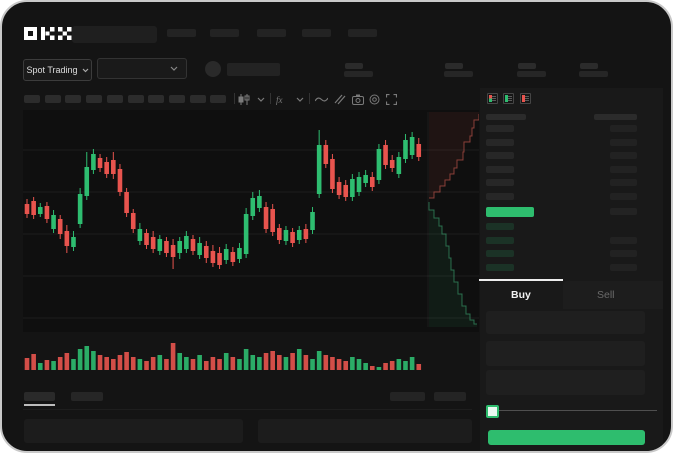 Image resolution: width=673 pixels, height=453 pixels. I want to click on slider-handle, so click(492, 411).